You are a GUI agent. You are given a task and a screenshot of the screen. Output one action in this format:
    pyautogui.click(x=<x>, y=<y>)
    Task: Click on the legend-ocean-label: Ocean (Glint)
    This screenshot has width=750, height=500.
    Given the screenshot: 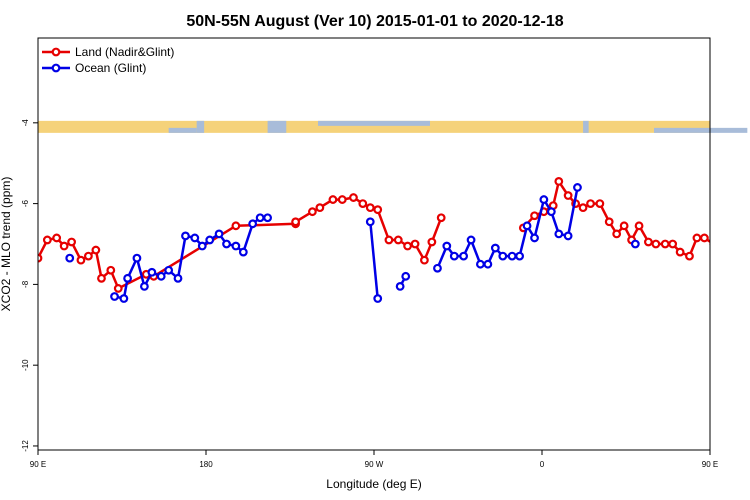 What is the action you would take?
    pyautogui.click(x=110, y=68)
    